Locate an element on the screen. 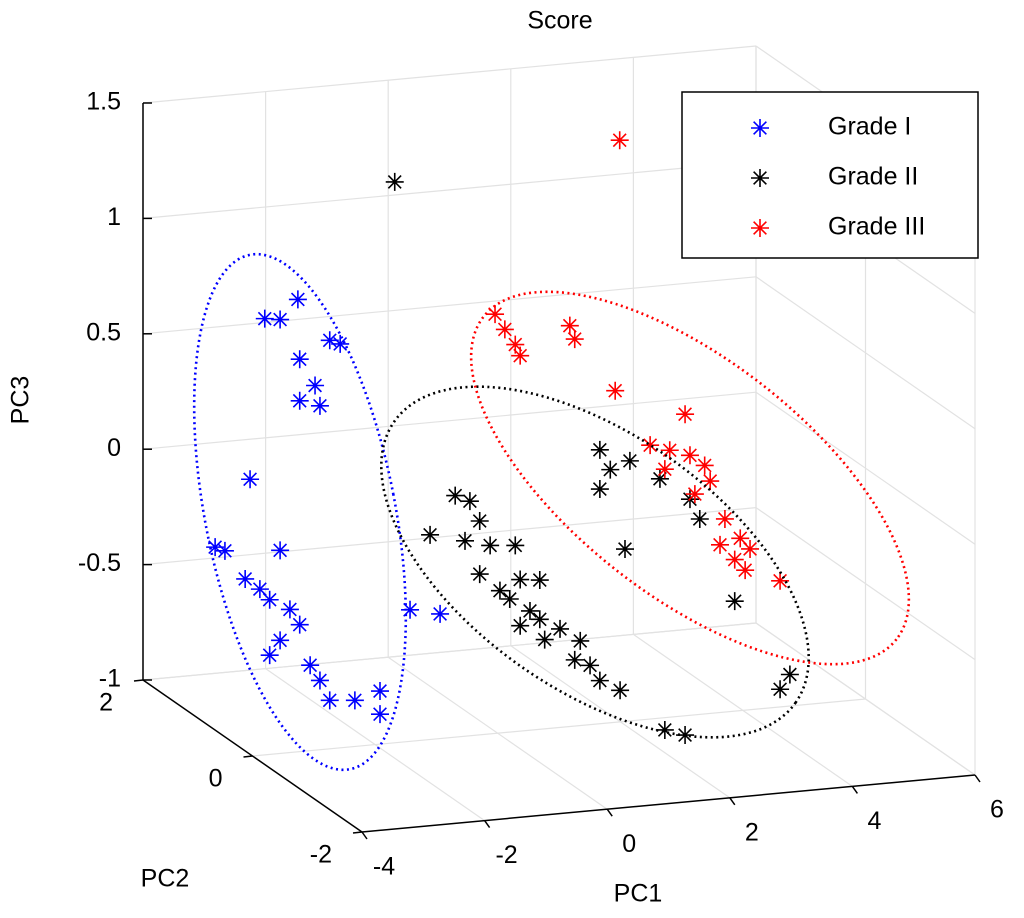 Image resolution: width=1024 pixels, height=918 pixels. x-tick-label: 4 is located at coordinates (874, 821).